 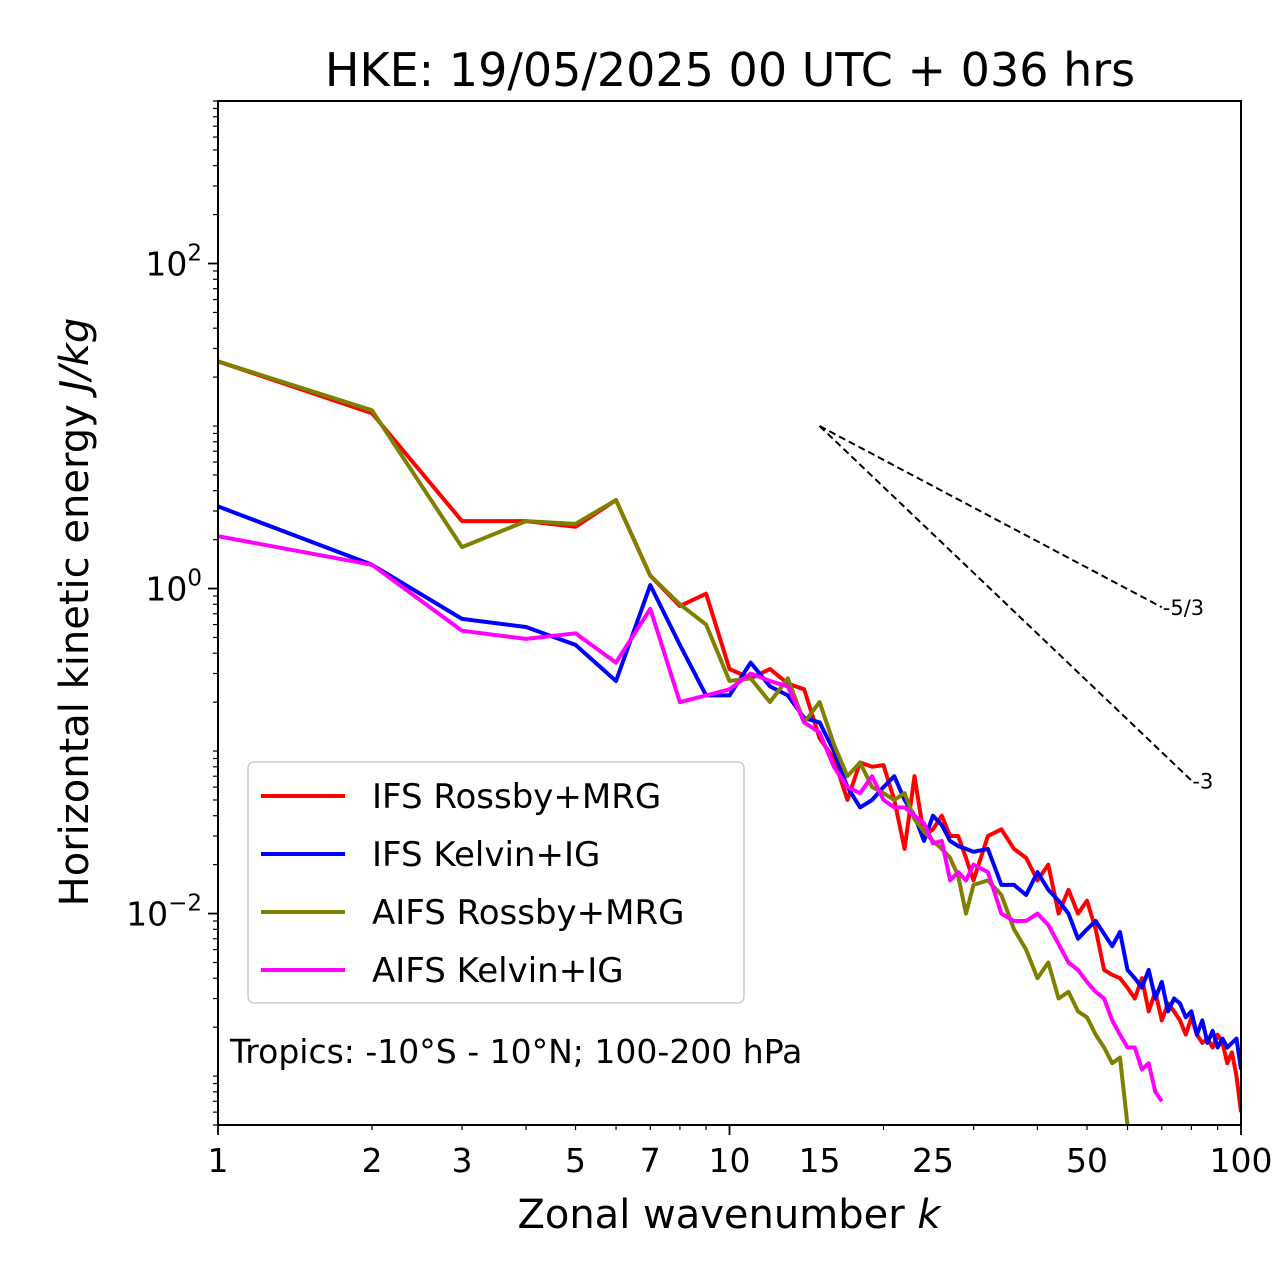 What do you see at coordinates (1183, 608) in the screenshot?
I see `slope-label-1: -5/3` at bounding box center [1183, 608].